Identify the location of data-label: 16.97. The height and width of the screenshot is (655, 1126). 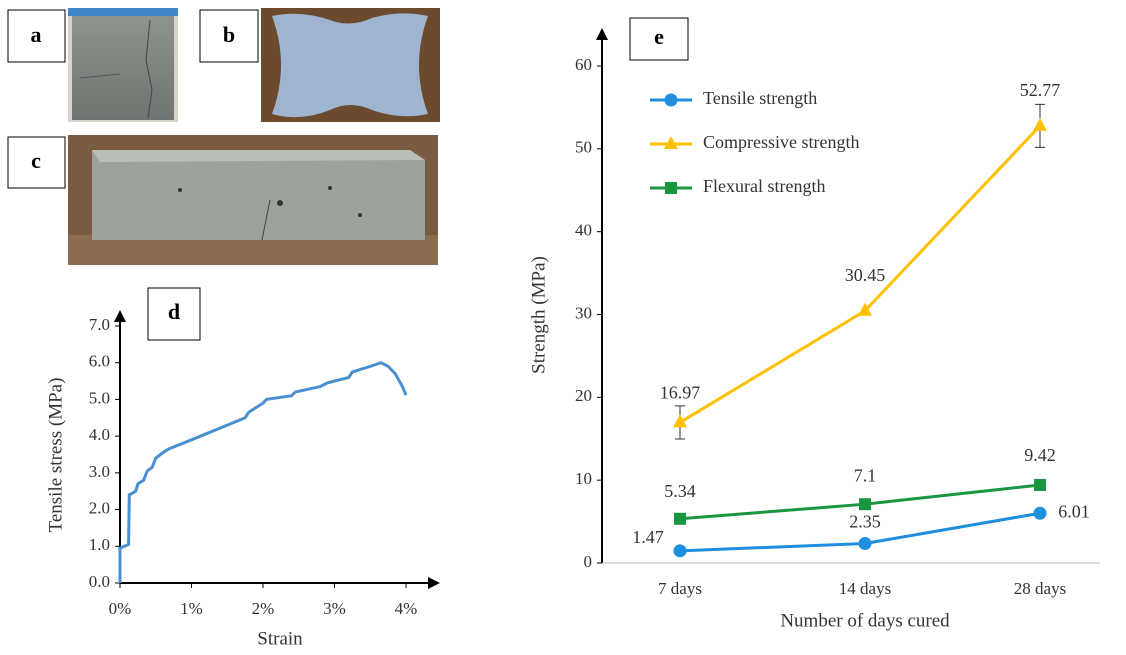
(680, 393).